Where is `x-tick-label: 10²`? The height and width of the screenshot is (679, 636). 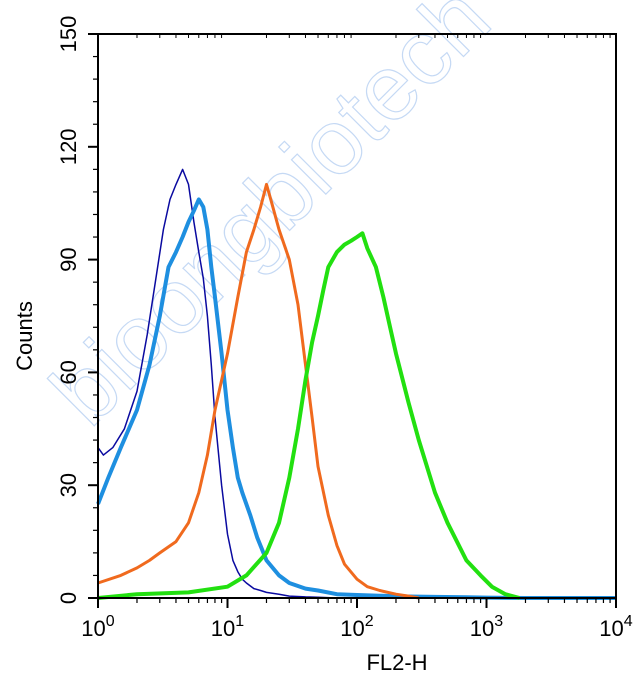 x-tick-label: 10² is located at coordinates (356, 627).